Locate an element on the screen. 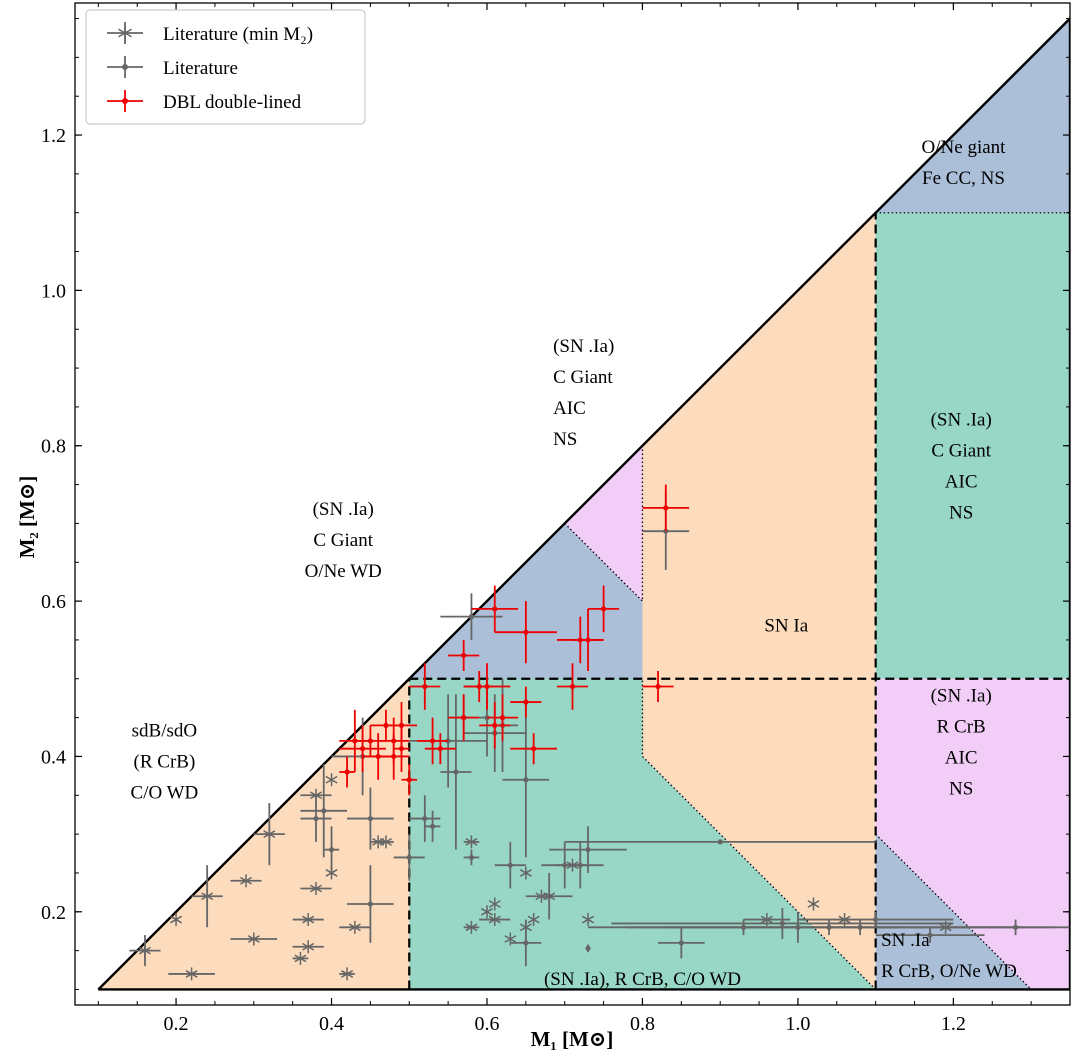 This screenshot has width=1074, height=1061. region-label-line: SN Ia is located at coordinates (786, 625).